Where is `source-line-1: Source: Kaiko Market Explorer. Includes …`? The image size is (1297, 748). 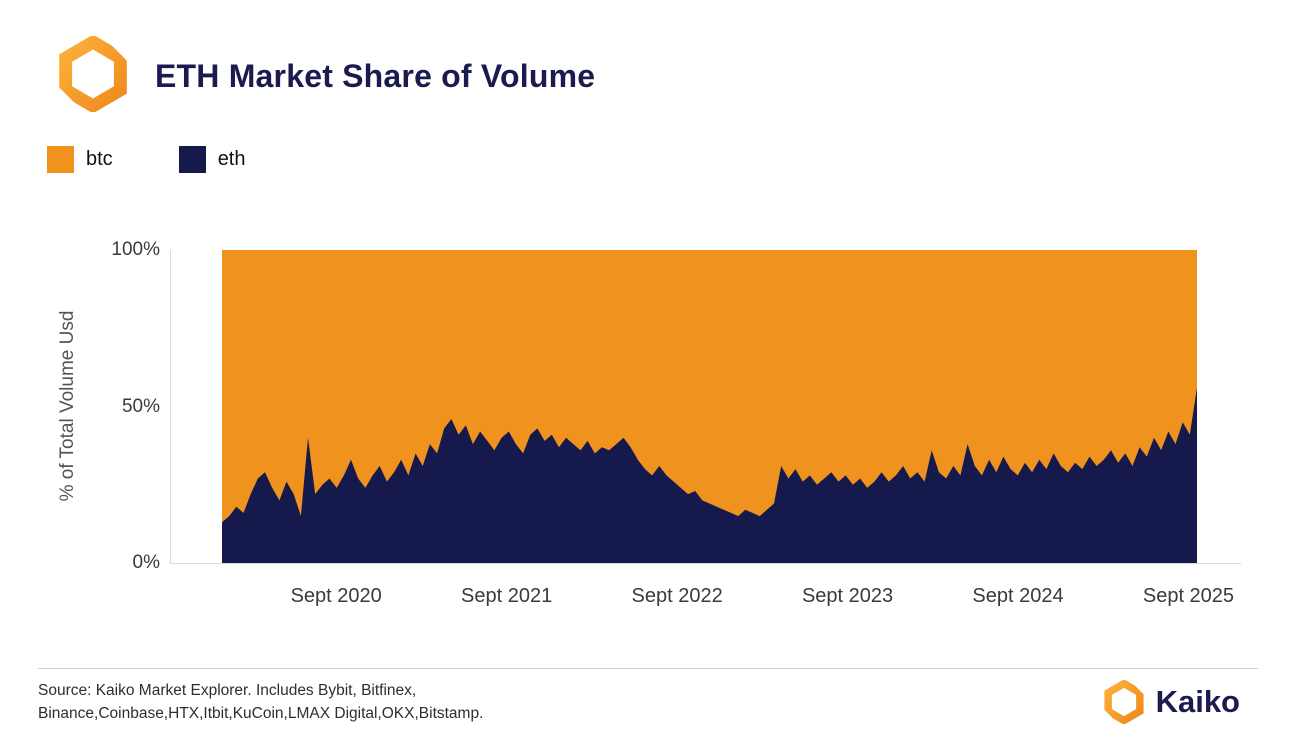
source-line-1: Source: Kaiko Market Explorer. Includes … is located at coordinates (227, 690).